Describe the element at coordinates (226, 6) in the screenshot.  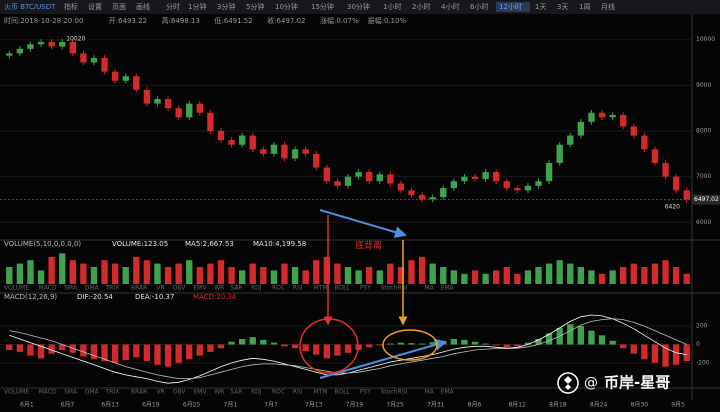
I see `period-button: 3分钟` at that location.